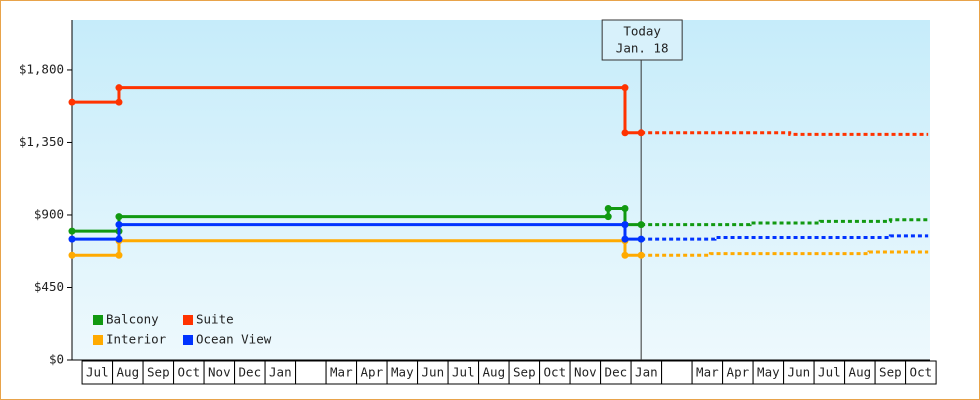 The image size is (980, 400). Describe the element at coordinates (136, 339) in the screenshot. I see `legend-label: Interior` at that location.